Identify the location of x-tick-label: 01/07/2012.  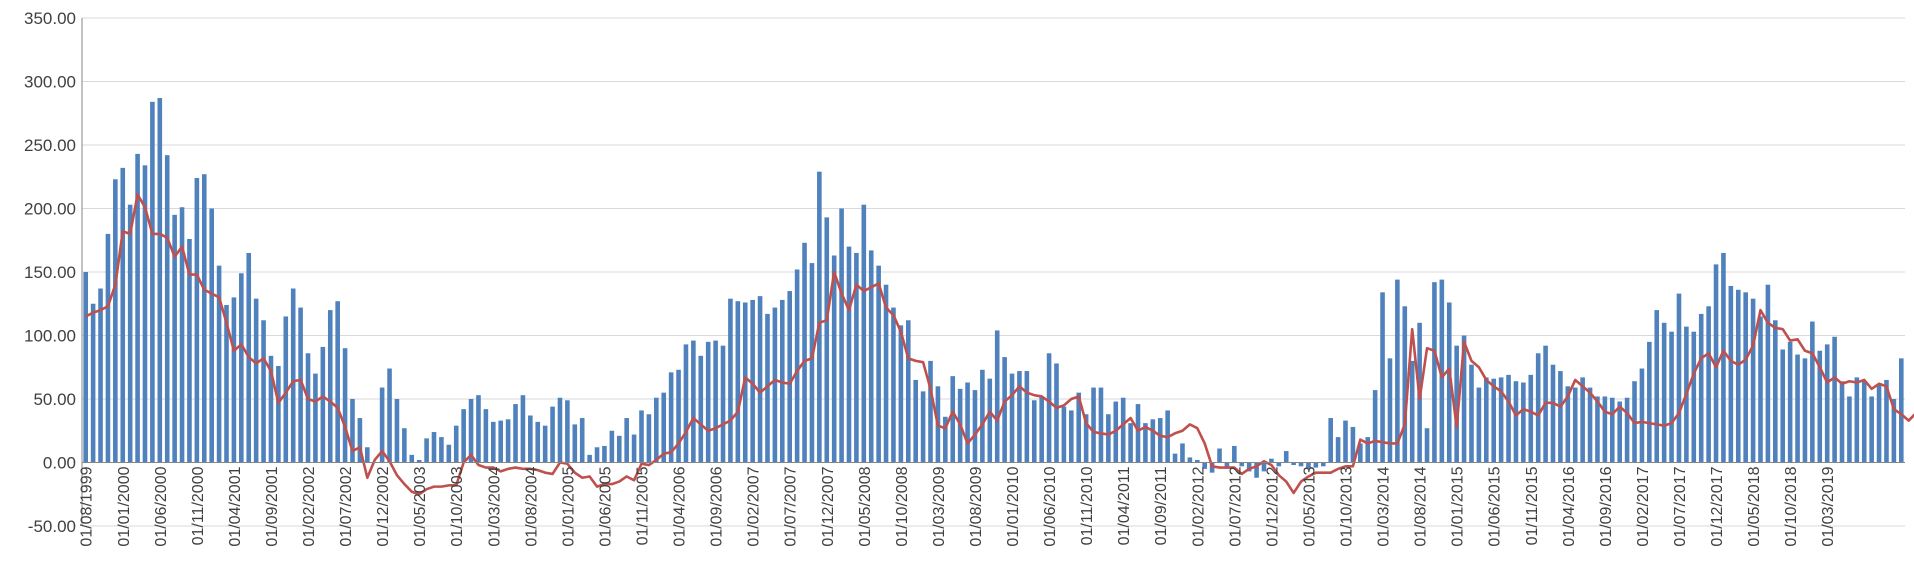
(1235, 506).